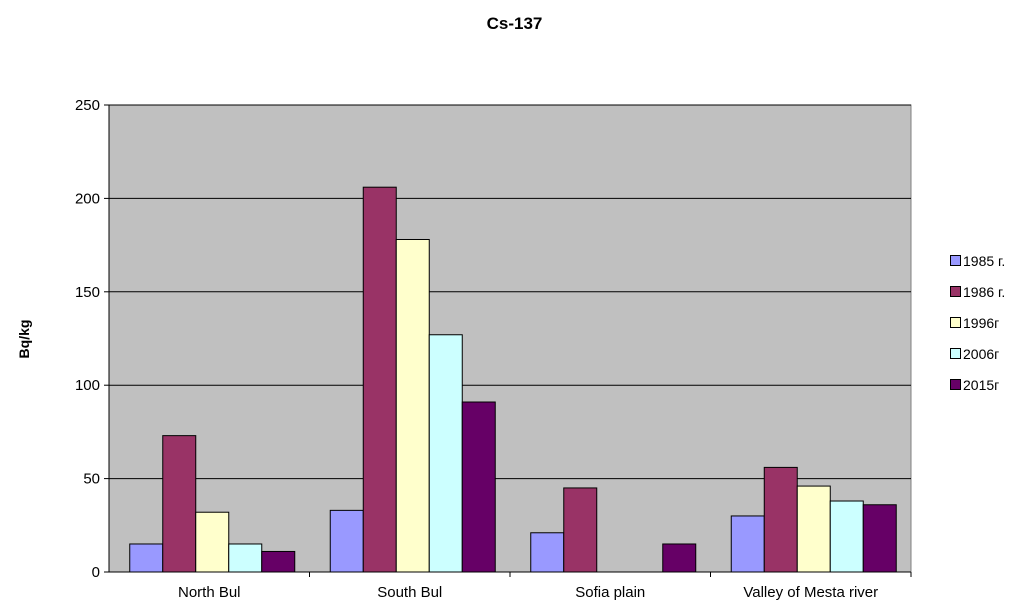 The width and height of the screenshot is (1029, 608). Describe the element at coordinates (981, 384) in the screenshot. I see `legend-label: 2015г` at that location.